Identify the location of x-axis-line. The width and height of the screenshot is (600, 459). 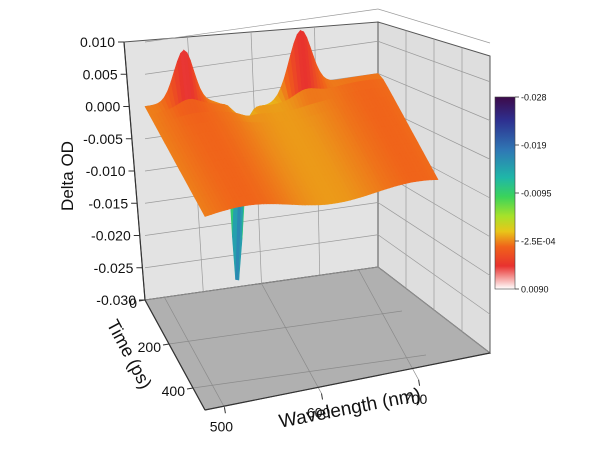
(347, 381).